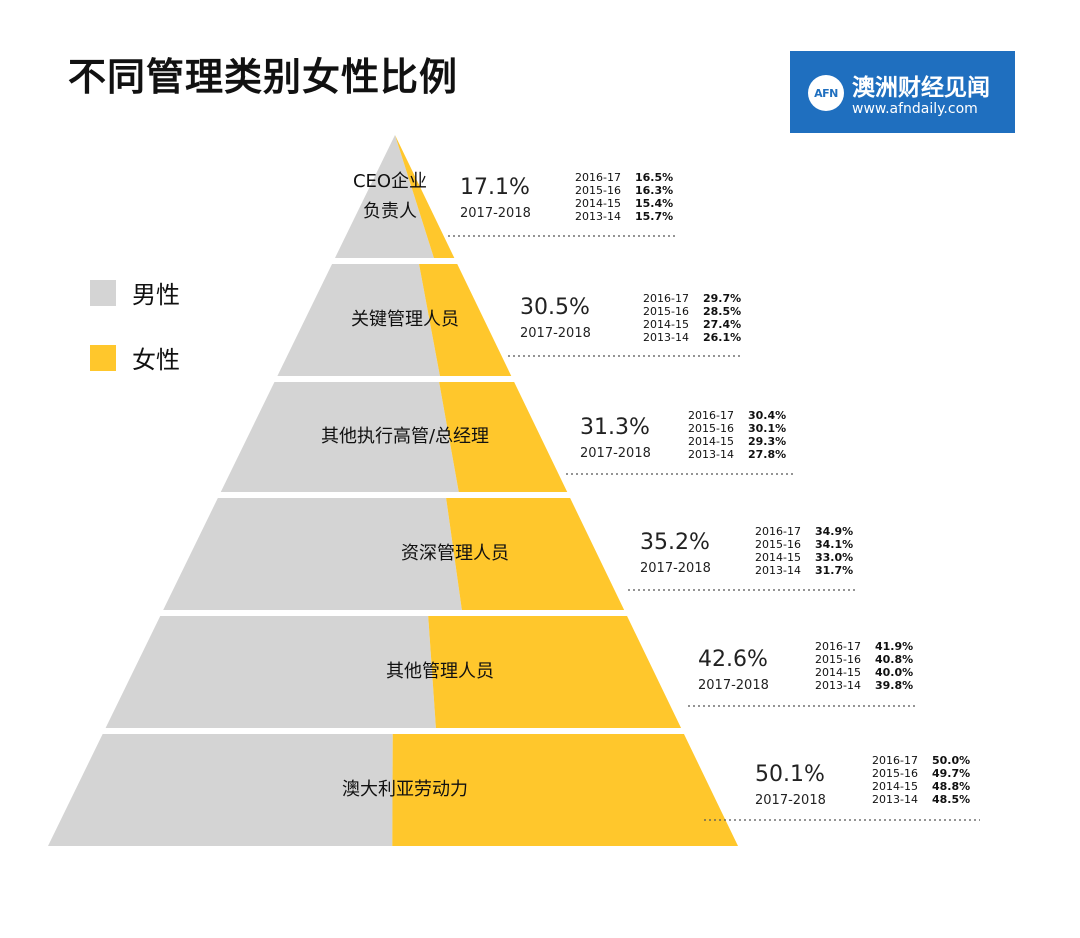 This screenshot has height=938, width=1080. What do you see at coordinates (455, 553) in the screenshot?
I see `level-label-4: 资深管理人员` at bounding box center [455, 553].